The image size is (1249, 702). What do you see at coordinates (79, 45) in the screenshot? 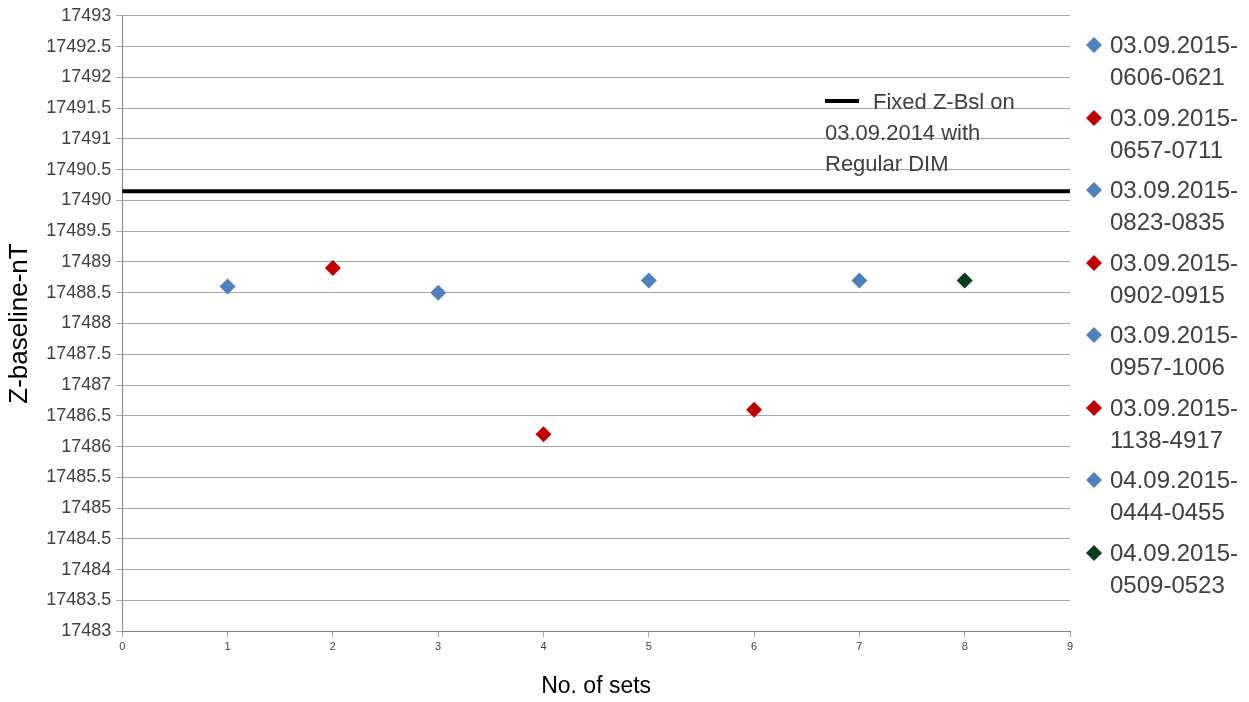
I see `y-tick-label: 17492.5` at bounding box center [79, 45].